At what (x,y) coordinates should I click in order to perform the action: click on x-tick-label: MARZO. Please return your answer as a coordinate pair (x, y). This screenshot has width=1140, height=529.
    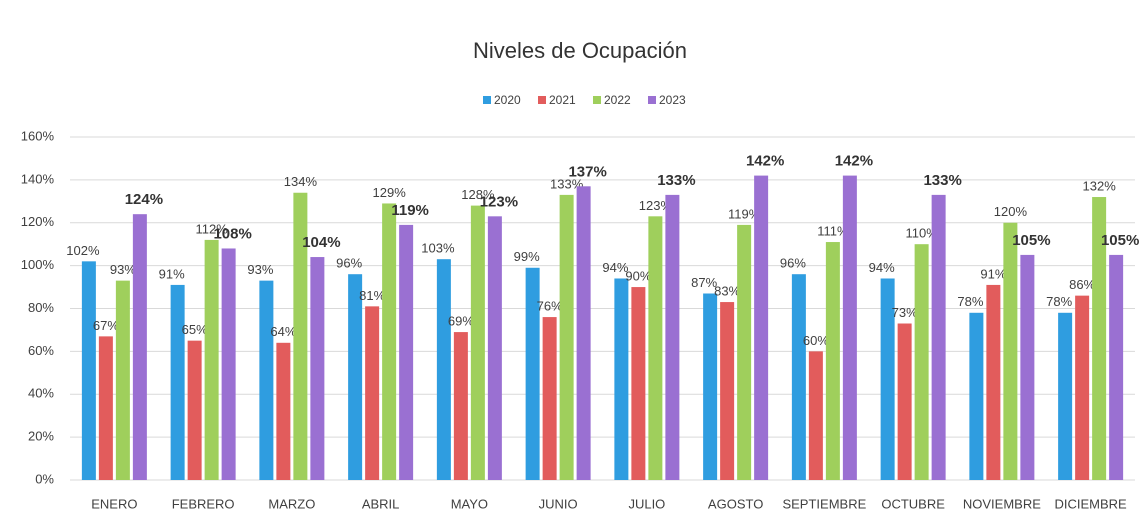
    Looking at the image, I should click on (291, 503).